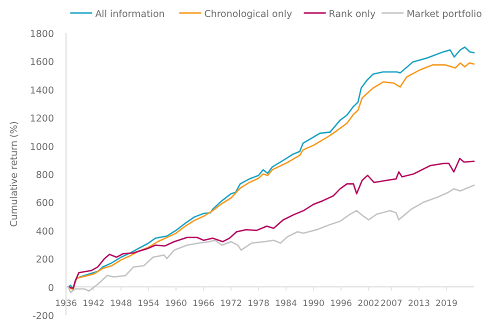  I want to click on y-axis-title: Cumulative return (%), so click(14, 174).